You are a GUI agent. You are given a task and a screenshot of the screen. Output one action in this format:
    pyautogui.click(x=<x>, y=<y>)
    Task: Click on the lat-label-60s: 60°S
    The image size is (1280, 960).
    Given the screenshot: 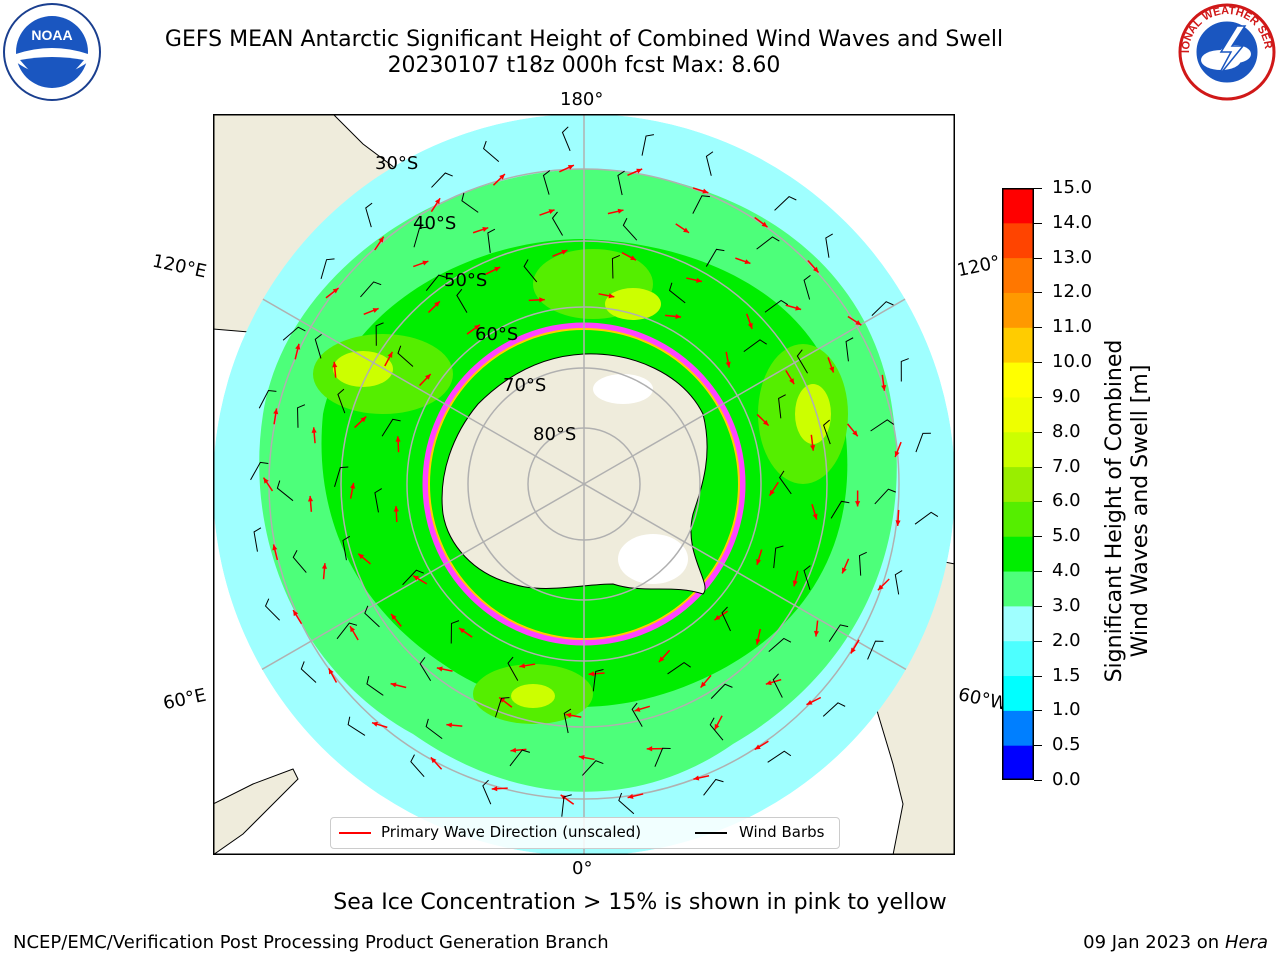 What is the action you would take?
    pyautogui.click(x=496, y=334)
    